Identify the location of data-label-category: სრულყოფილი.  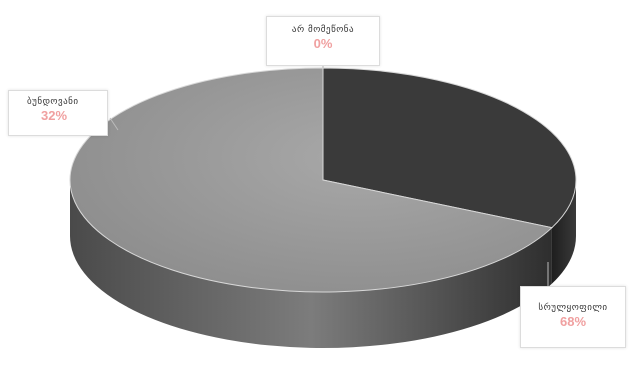
(573, 308).